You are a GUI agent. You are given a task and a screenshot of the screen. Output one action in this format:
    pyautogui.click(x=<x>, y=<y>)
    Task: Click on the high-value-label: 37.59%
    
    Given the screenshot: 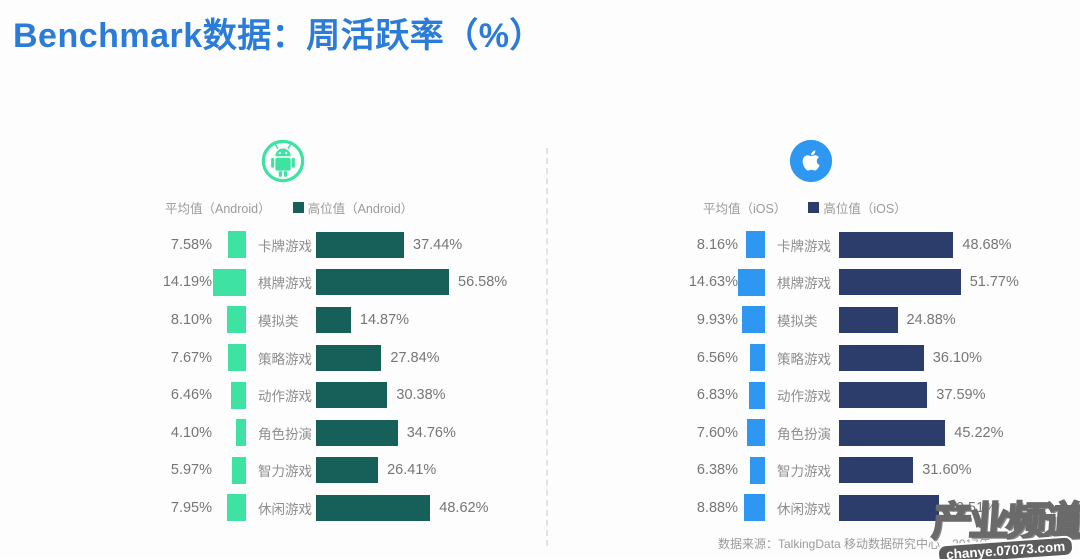 What is the action you would take?
    pyautogui.click(x=961, y=395)
    